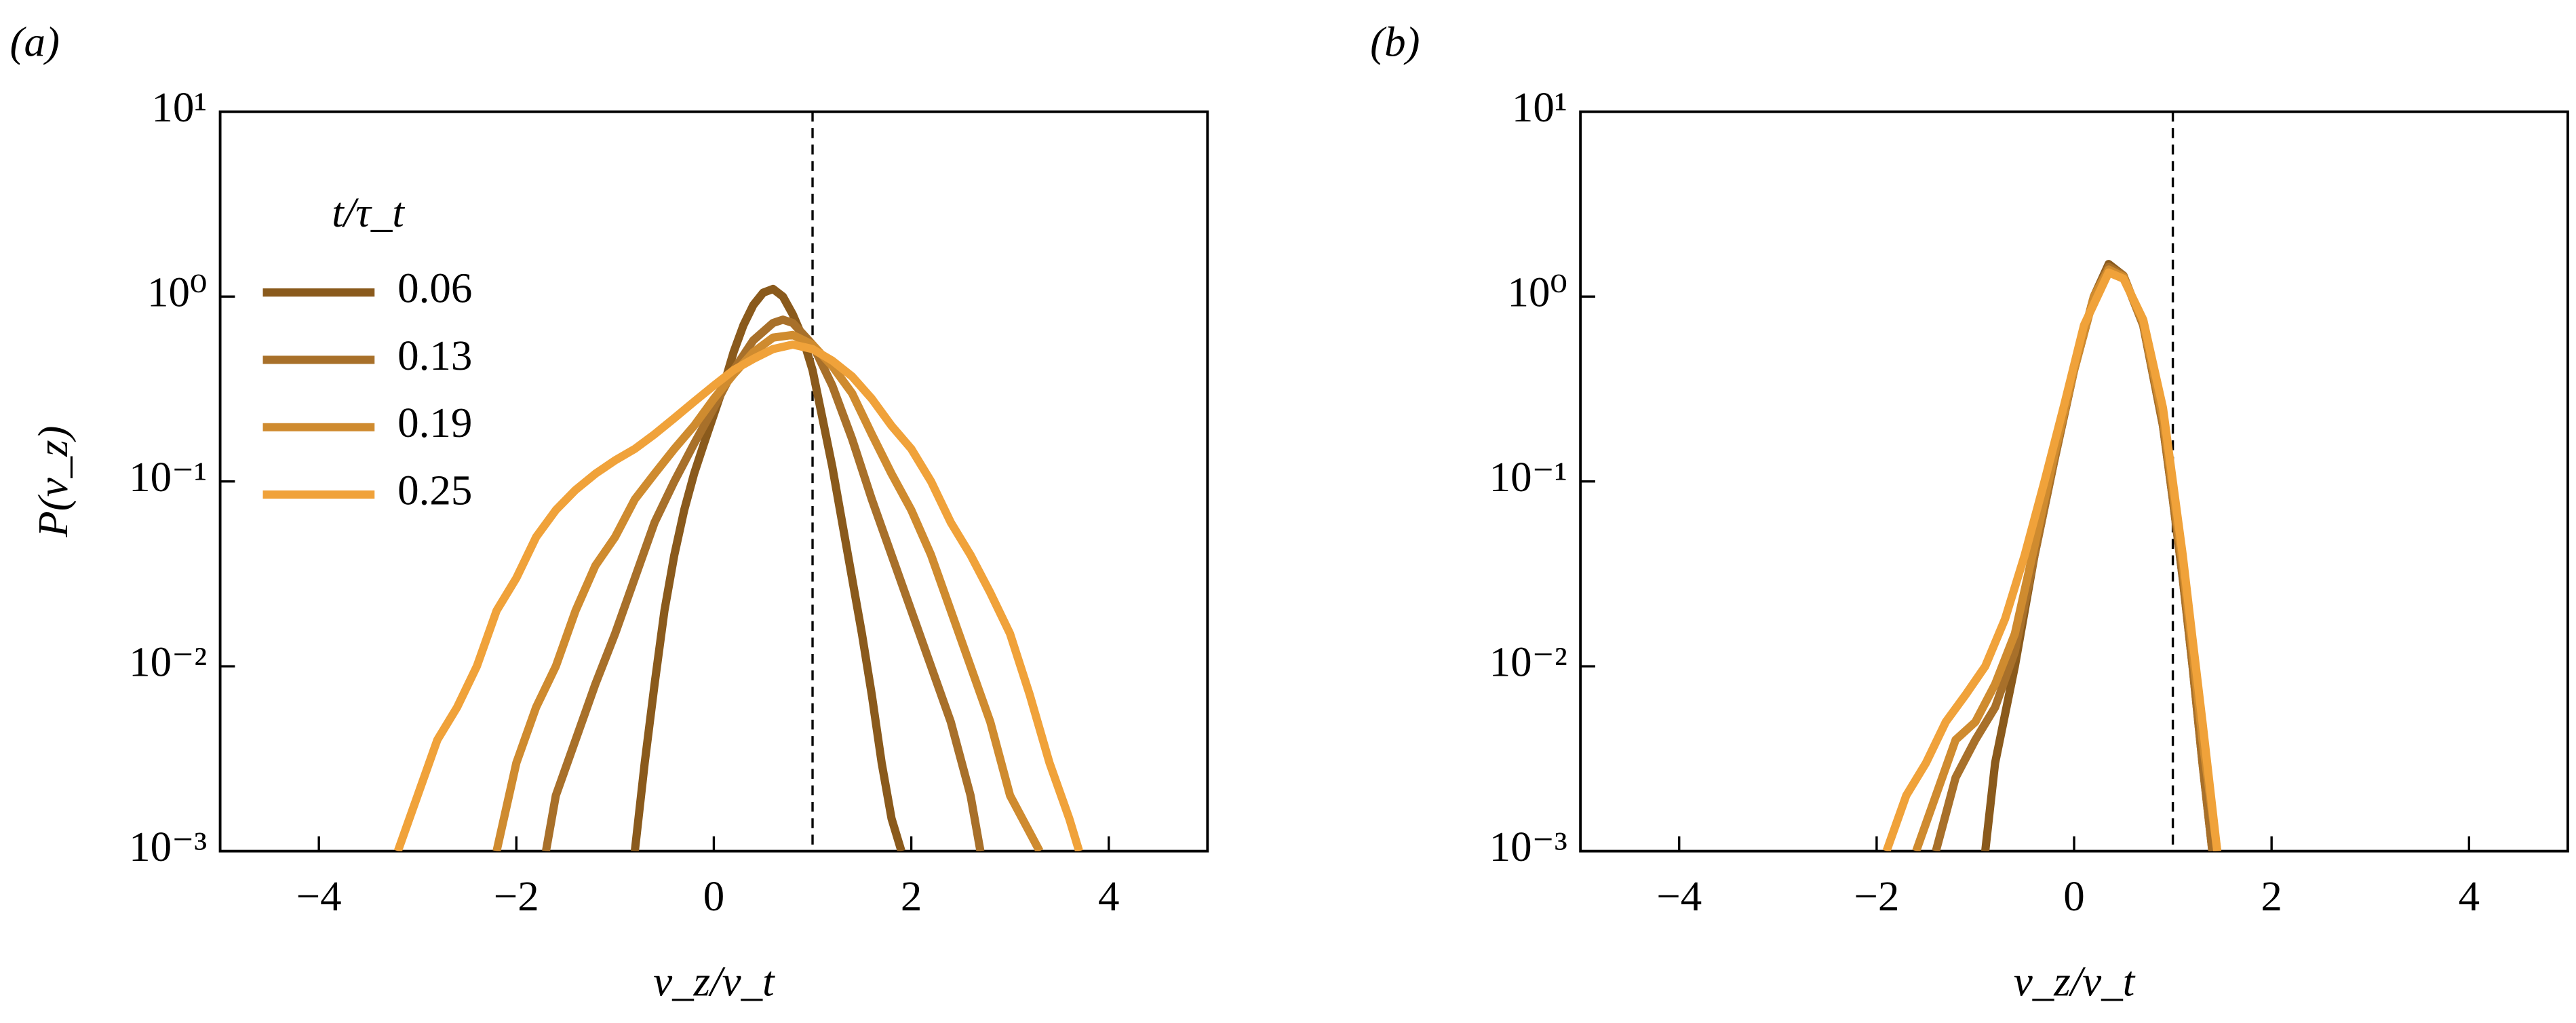 This screenshot has width=2576, height=1023. Describe the element at coordinates (434, 490) in the screenshot. I see `legend-label: 0.25` at that location.